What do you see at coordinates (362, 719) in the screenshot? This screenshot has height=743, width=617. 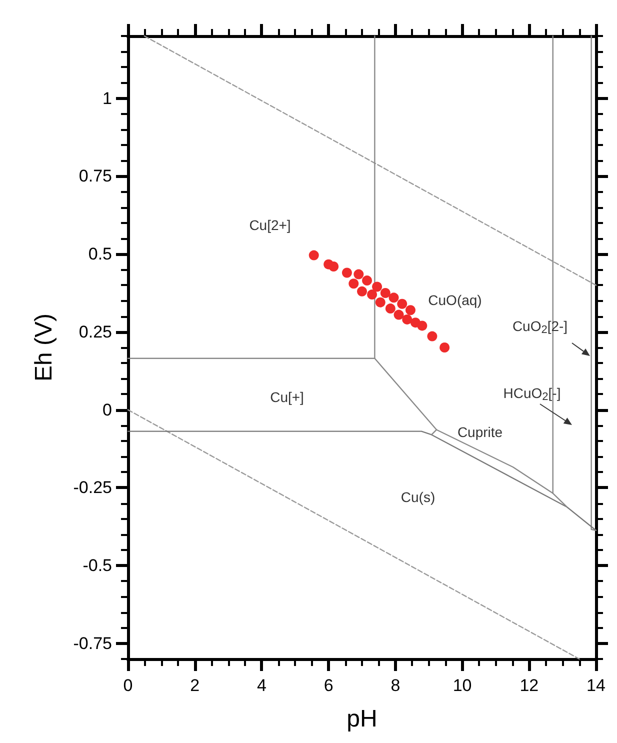 I see `x-axis-title: pH` at bounding box center [362, 719].